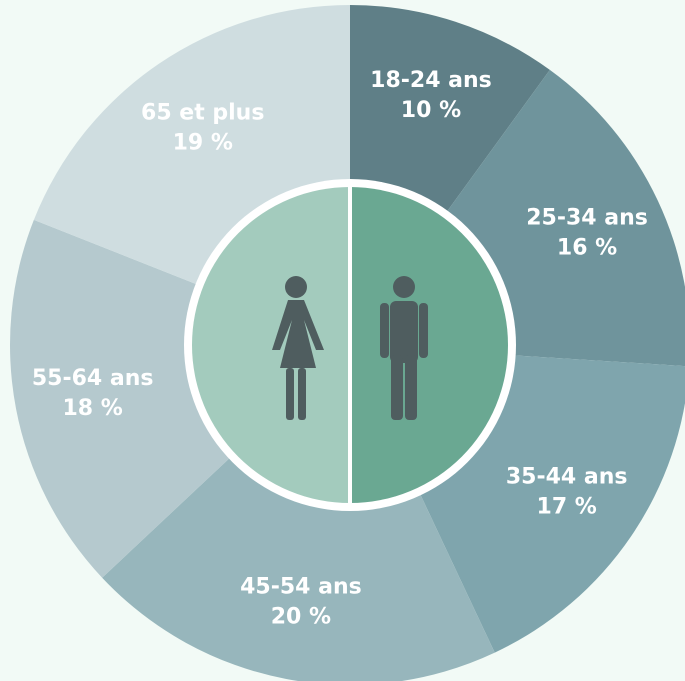 The width and height of the screenshot is (685, 681). Describe the element at coordinates (301, 586) in the screenshot. I see `slice-label: 45-54 ans` at that location.